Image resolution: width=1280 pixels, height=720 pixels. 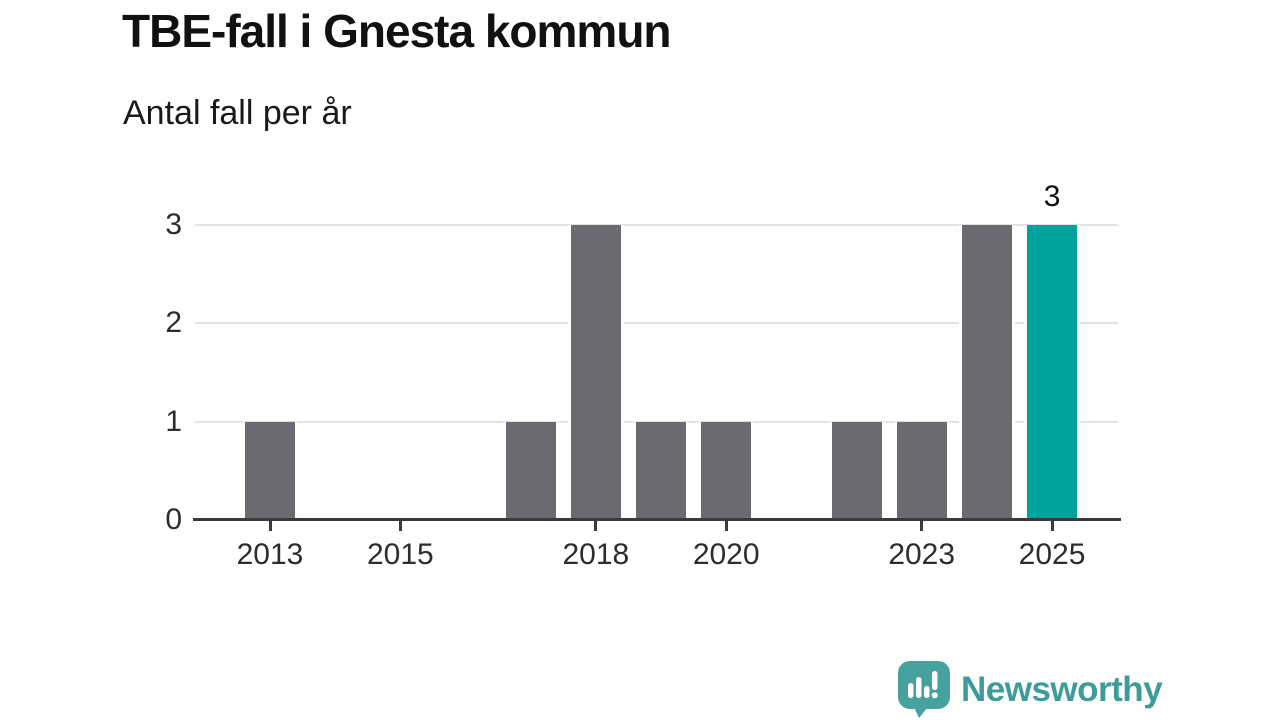 I want to click on x-tick-label-2018: 2018, so click(x=596, y=554).